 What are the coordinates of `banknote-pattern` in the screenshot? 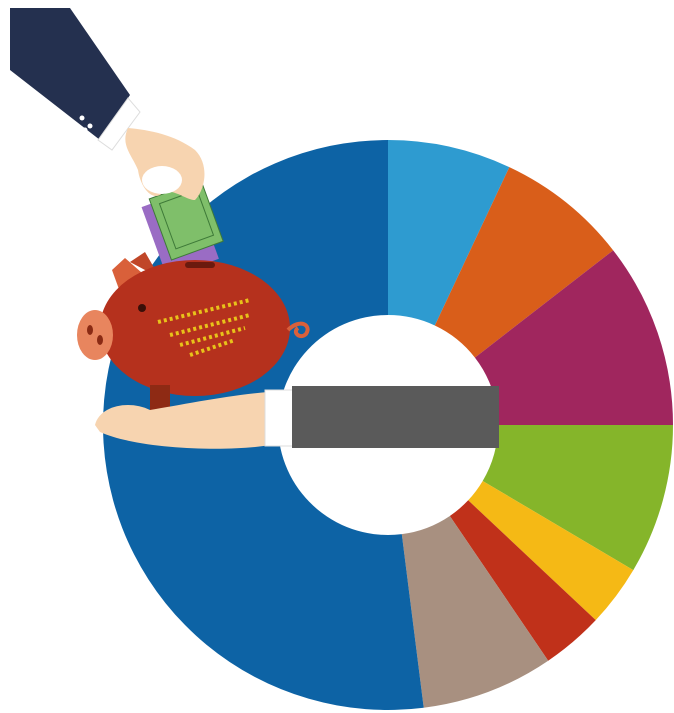 It's located at (186, 219).